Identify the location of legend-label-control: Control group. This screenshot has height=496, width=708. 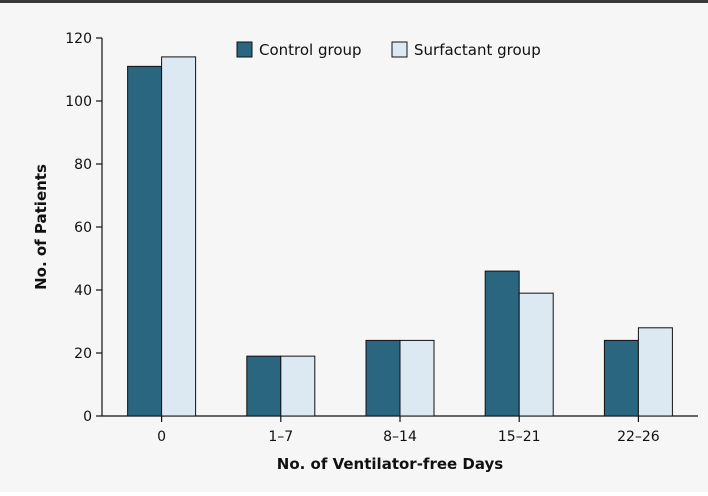
(310, 50).